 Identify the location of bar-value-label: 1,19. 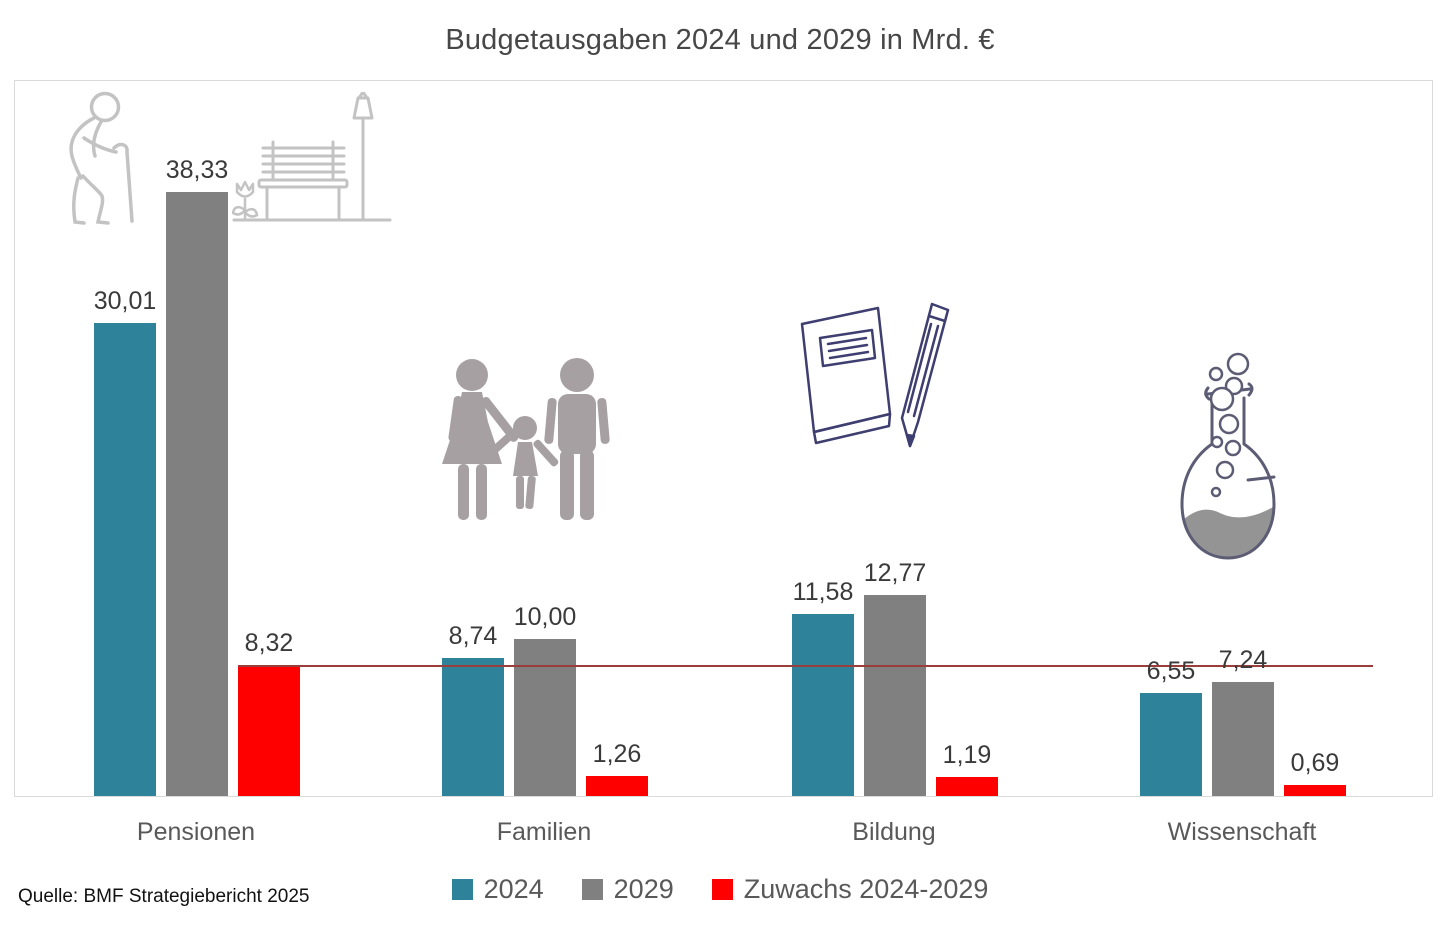
(967, 755).